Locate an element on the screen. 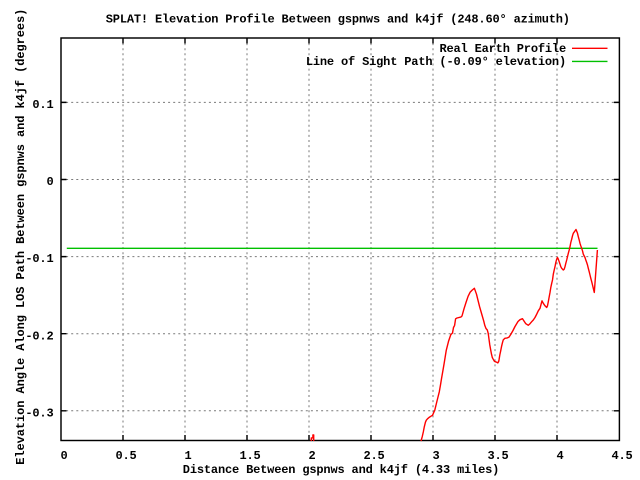 The height and width of the screenshot is (480, 640). svg-text: 0.5 is located at coordinates (125, 456).